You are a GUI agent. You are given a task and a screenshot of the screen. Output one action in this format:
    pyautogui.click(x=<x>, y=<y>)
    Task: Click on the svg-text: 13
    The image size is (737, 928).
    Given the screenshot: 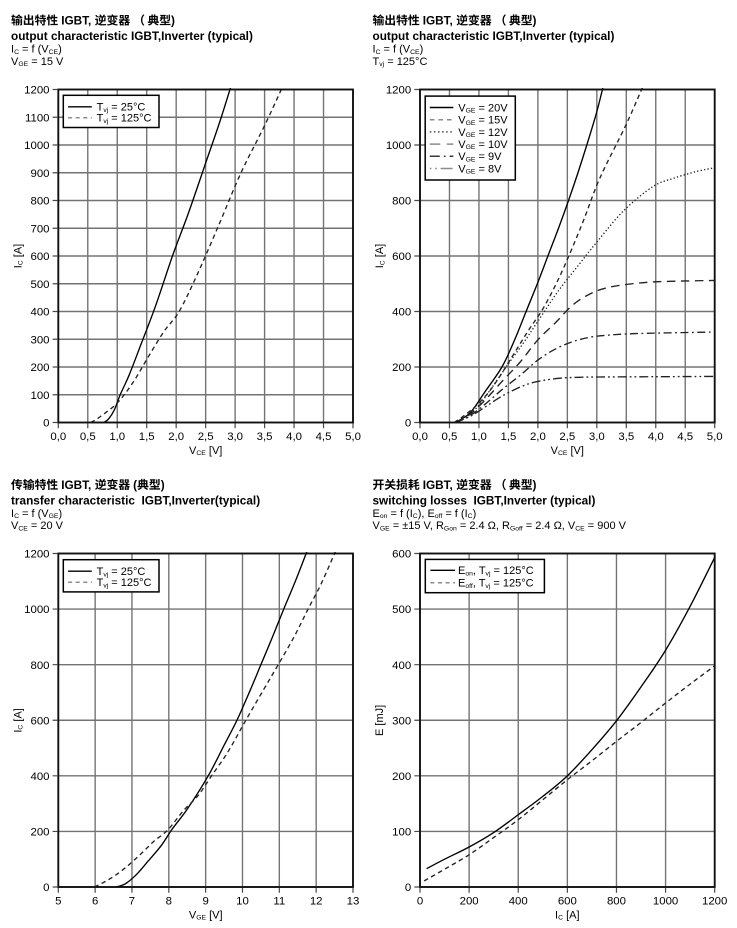 What is the action you would take?
    pyautogui.click(x=353, y=902)
    